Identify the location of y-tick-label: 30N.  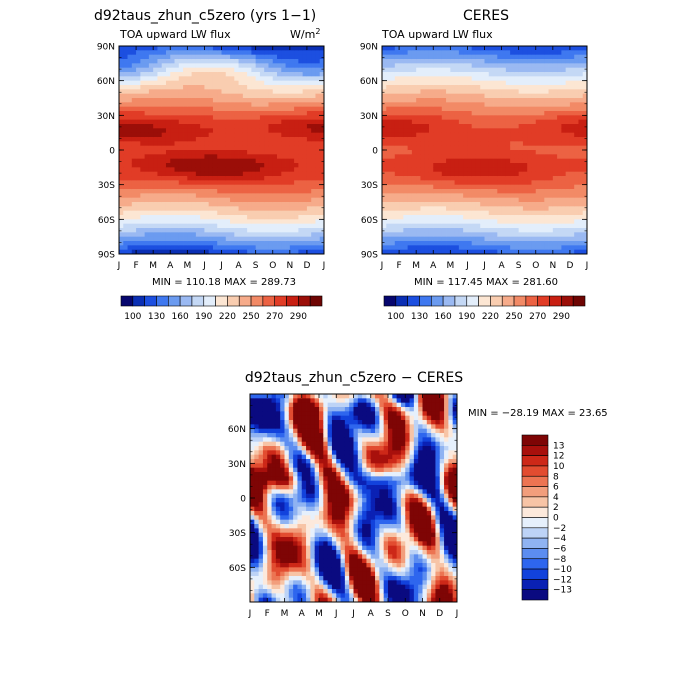
(106, 117).